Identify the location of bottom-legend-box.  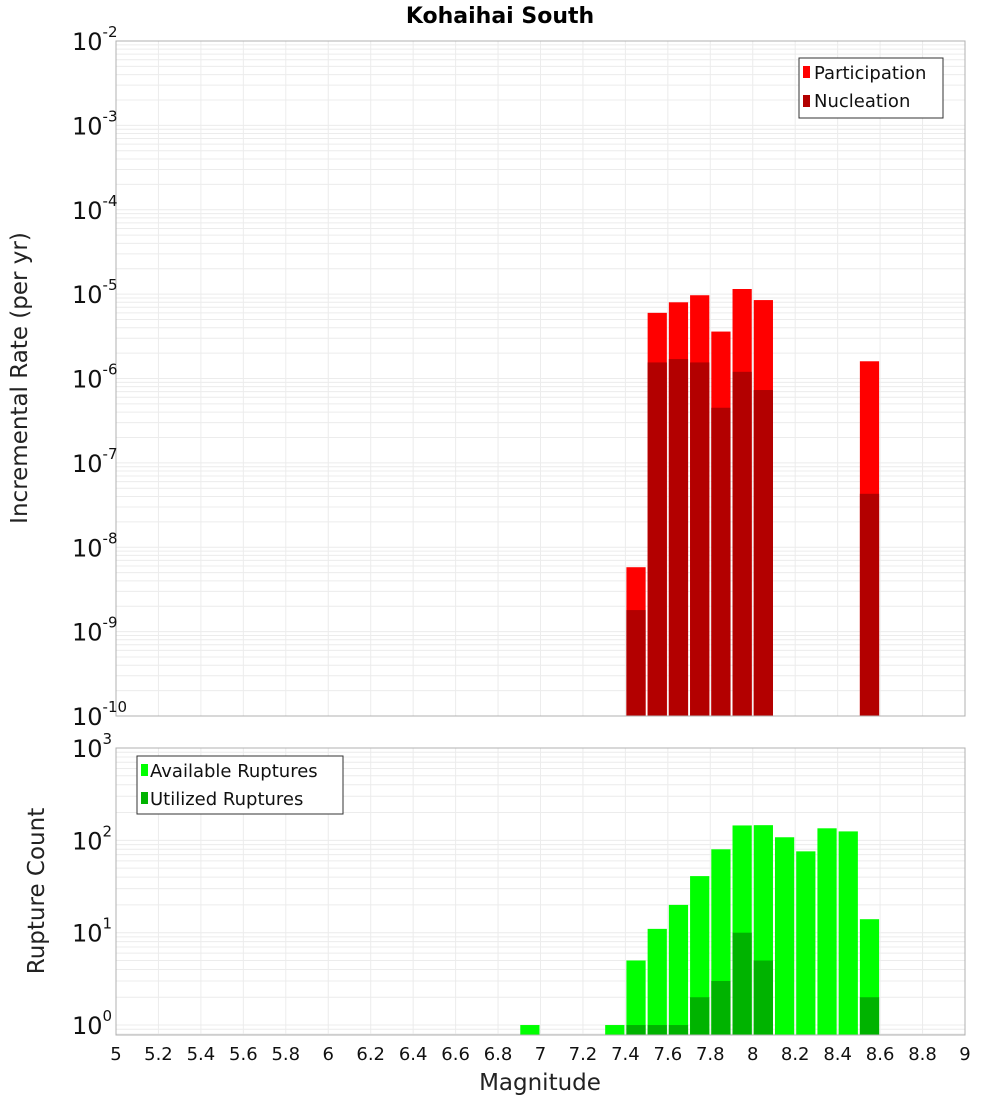
(240, 785).